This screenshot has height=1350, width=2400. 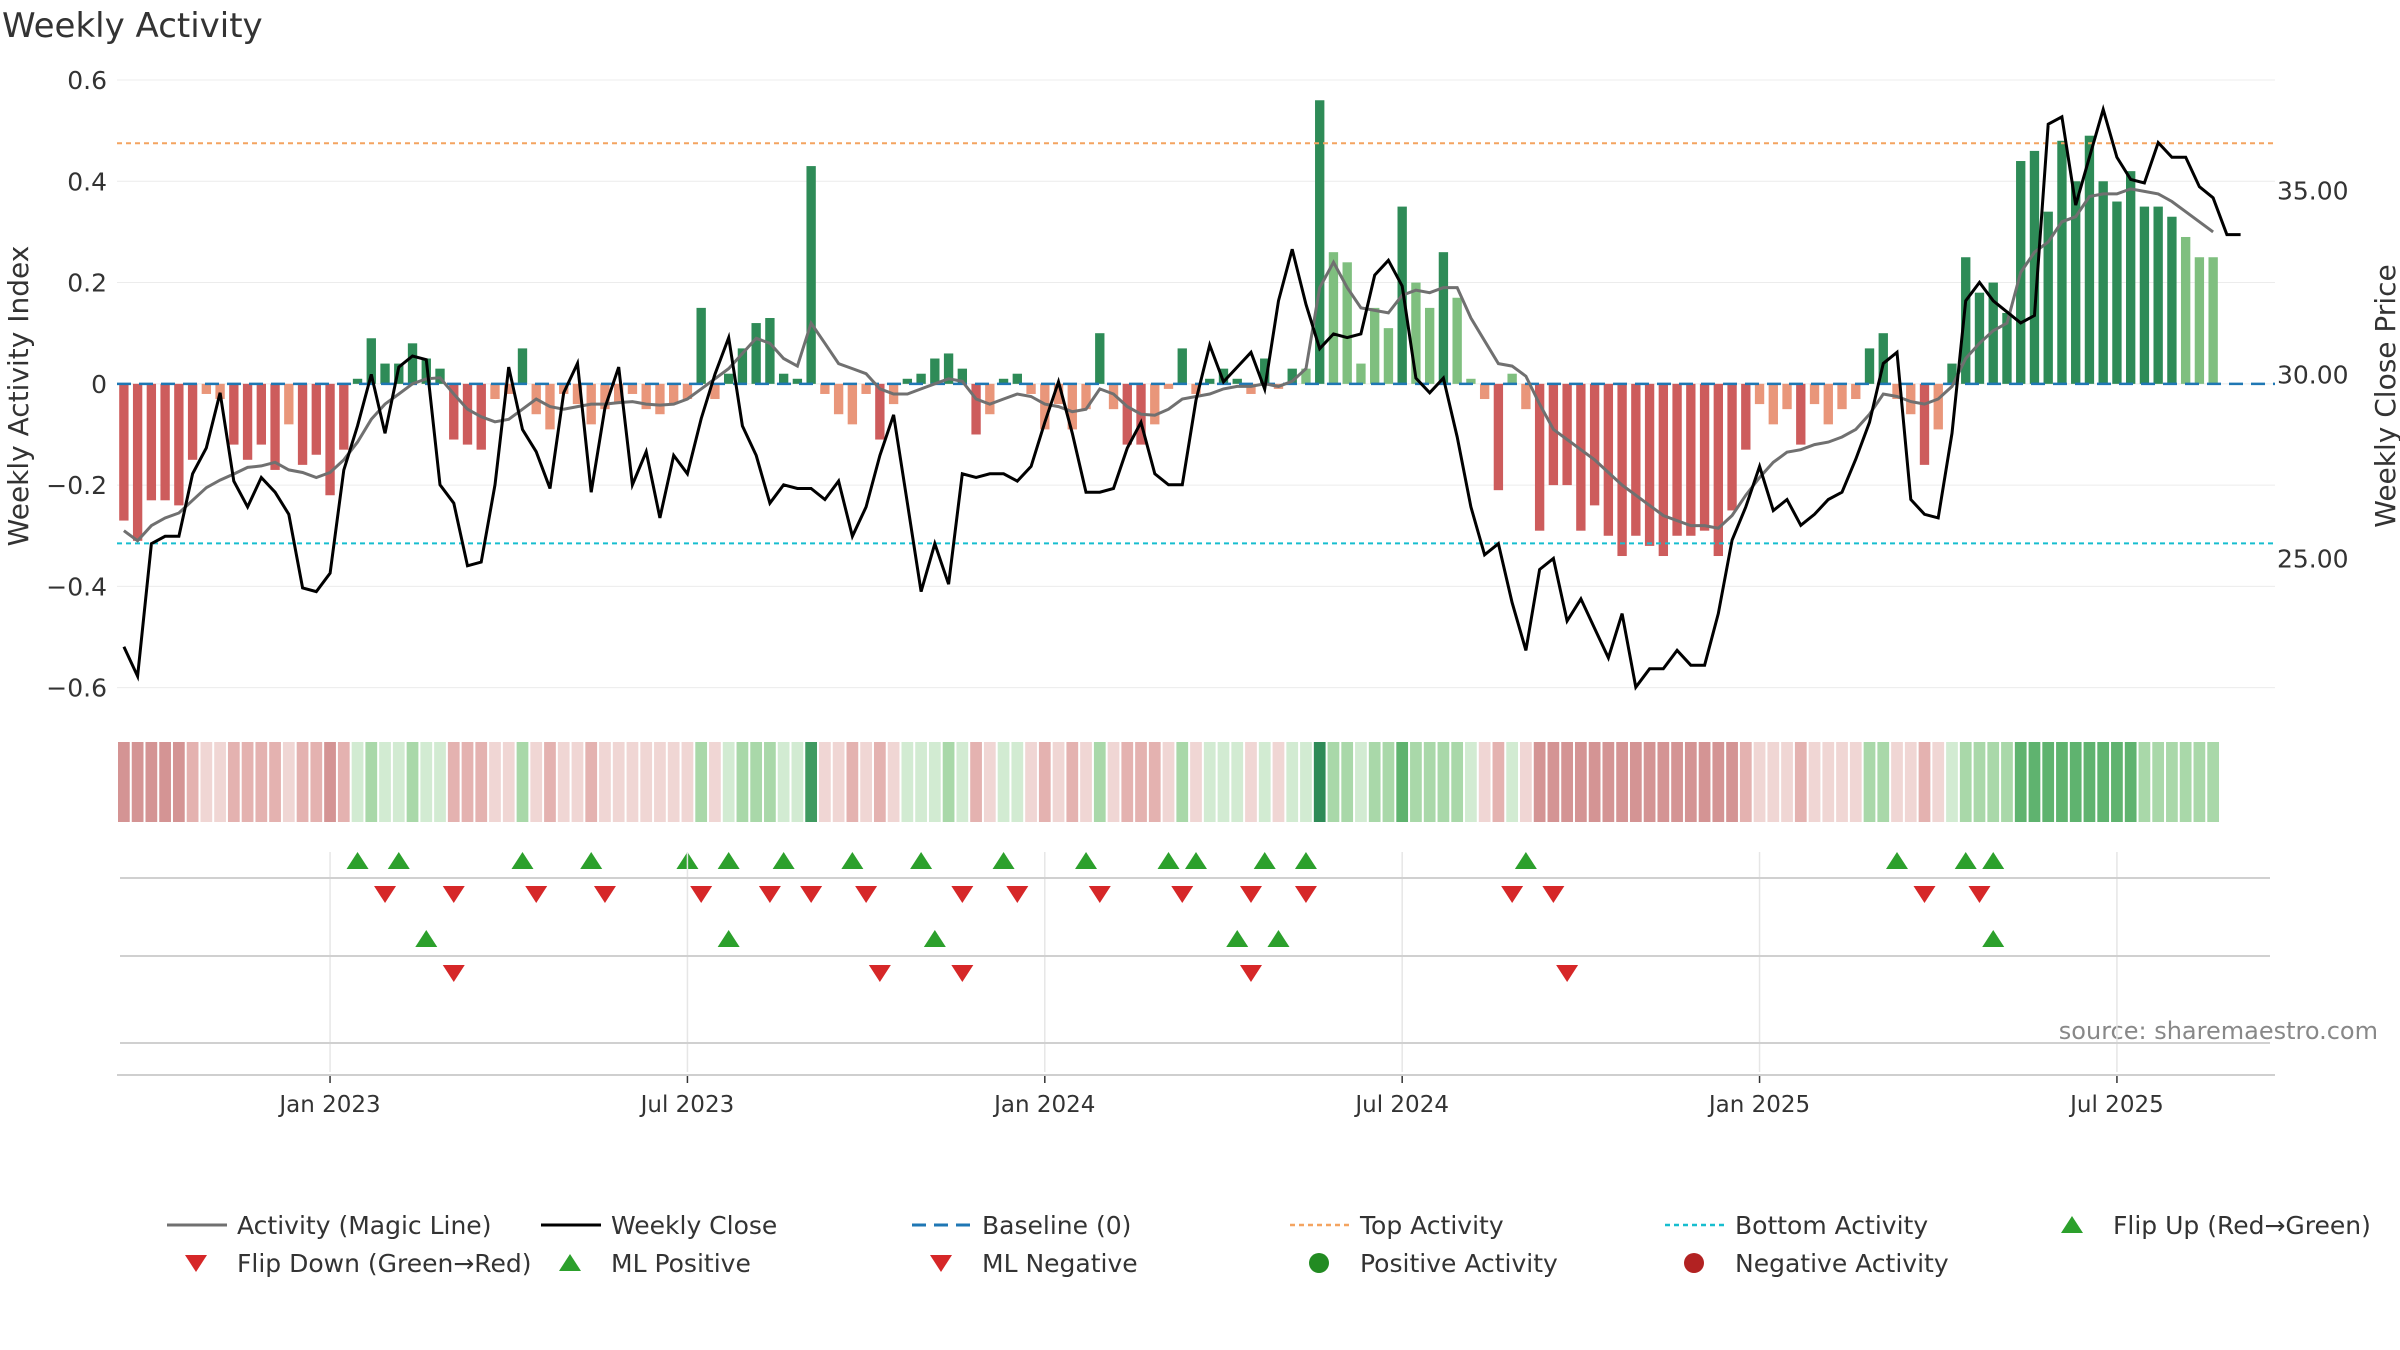 I want to click on legend-label: Positive Activity, so click(x=1459, y=1263).